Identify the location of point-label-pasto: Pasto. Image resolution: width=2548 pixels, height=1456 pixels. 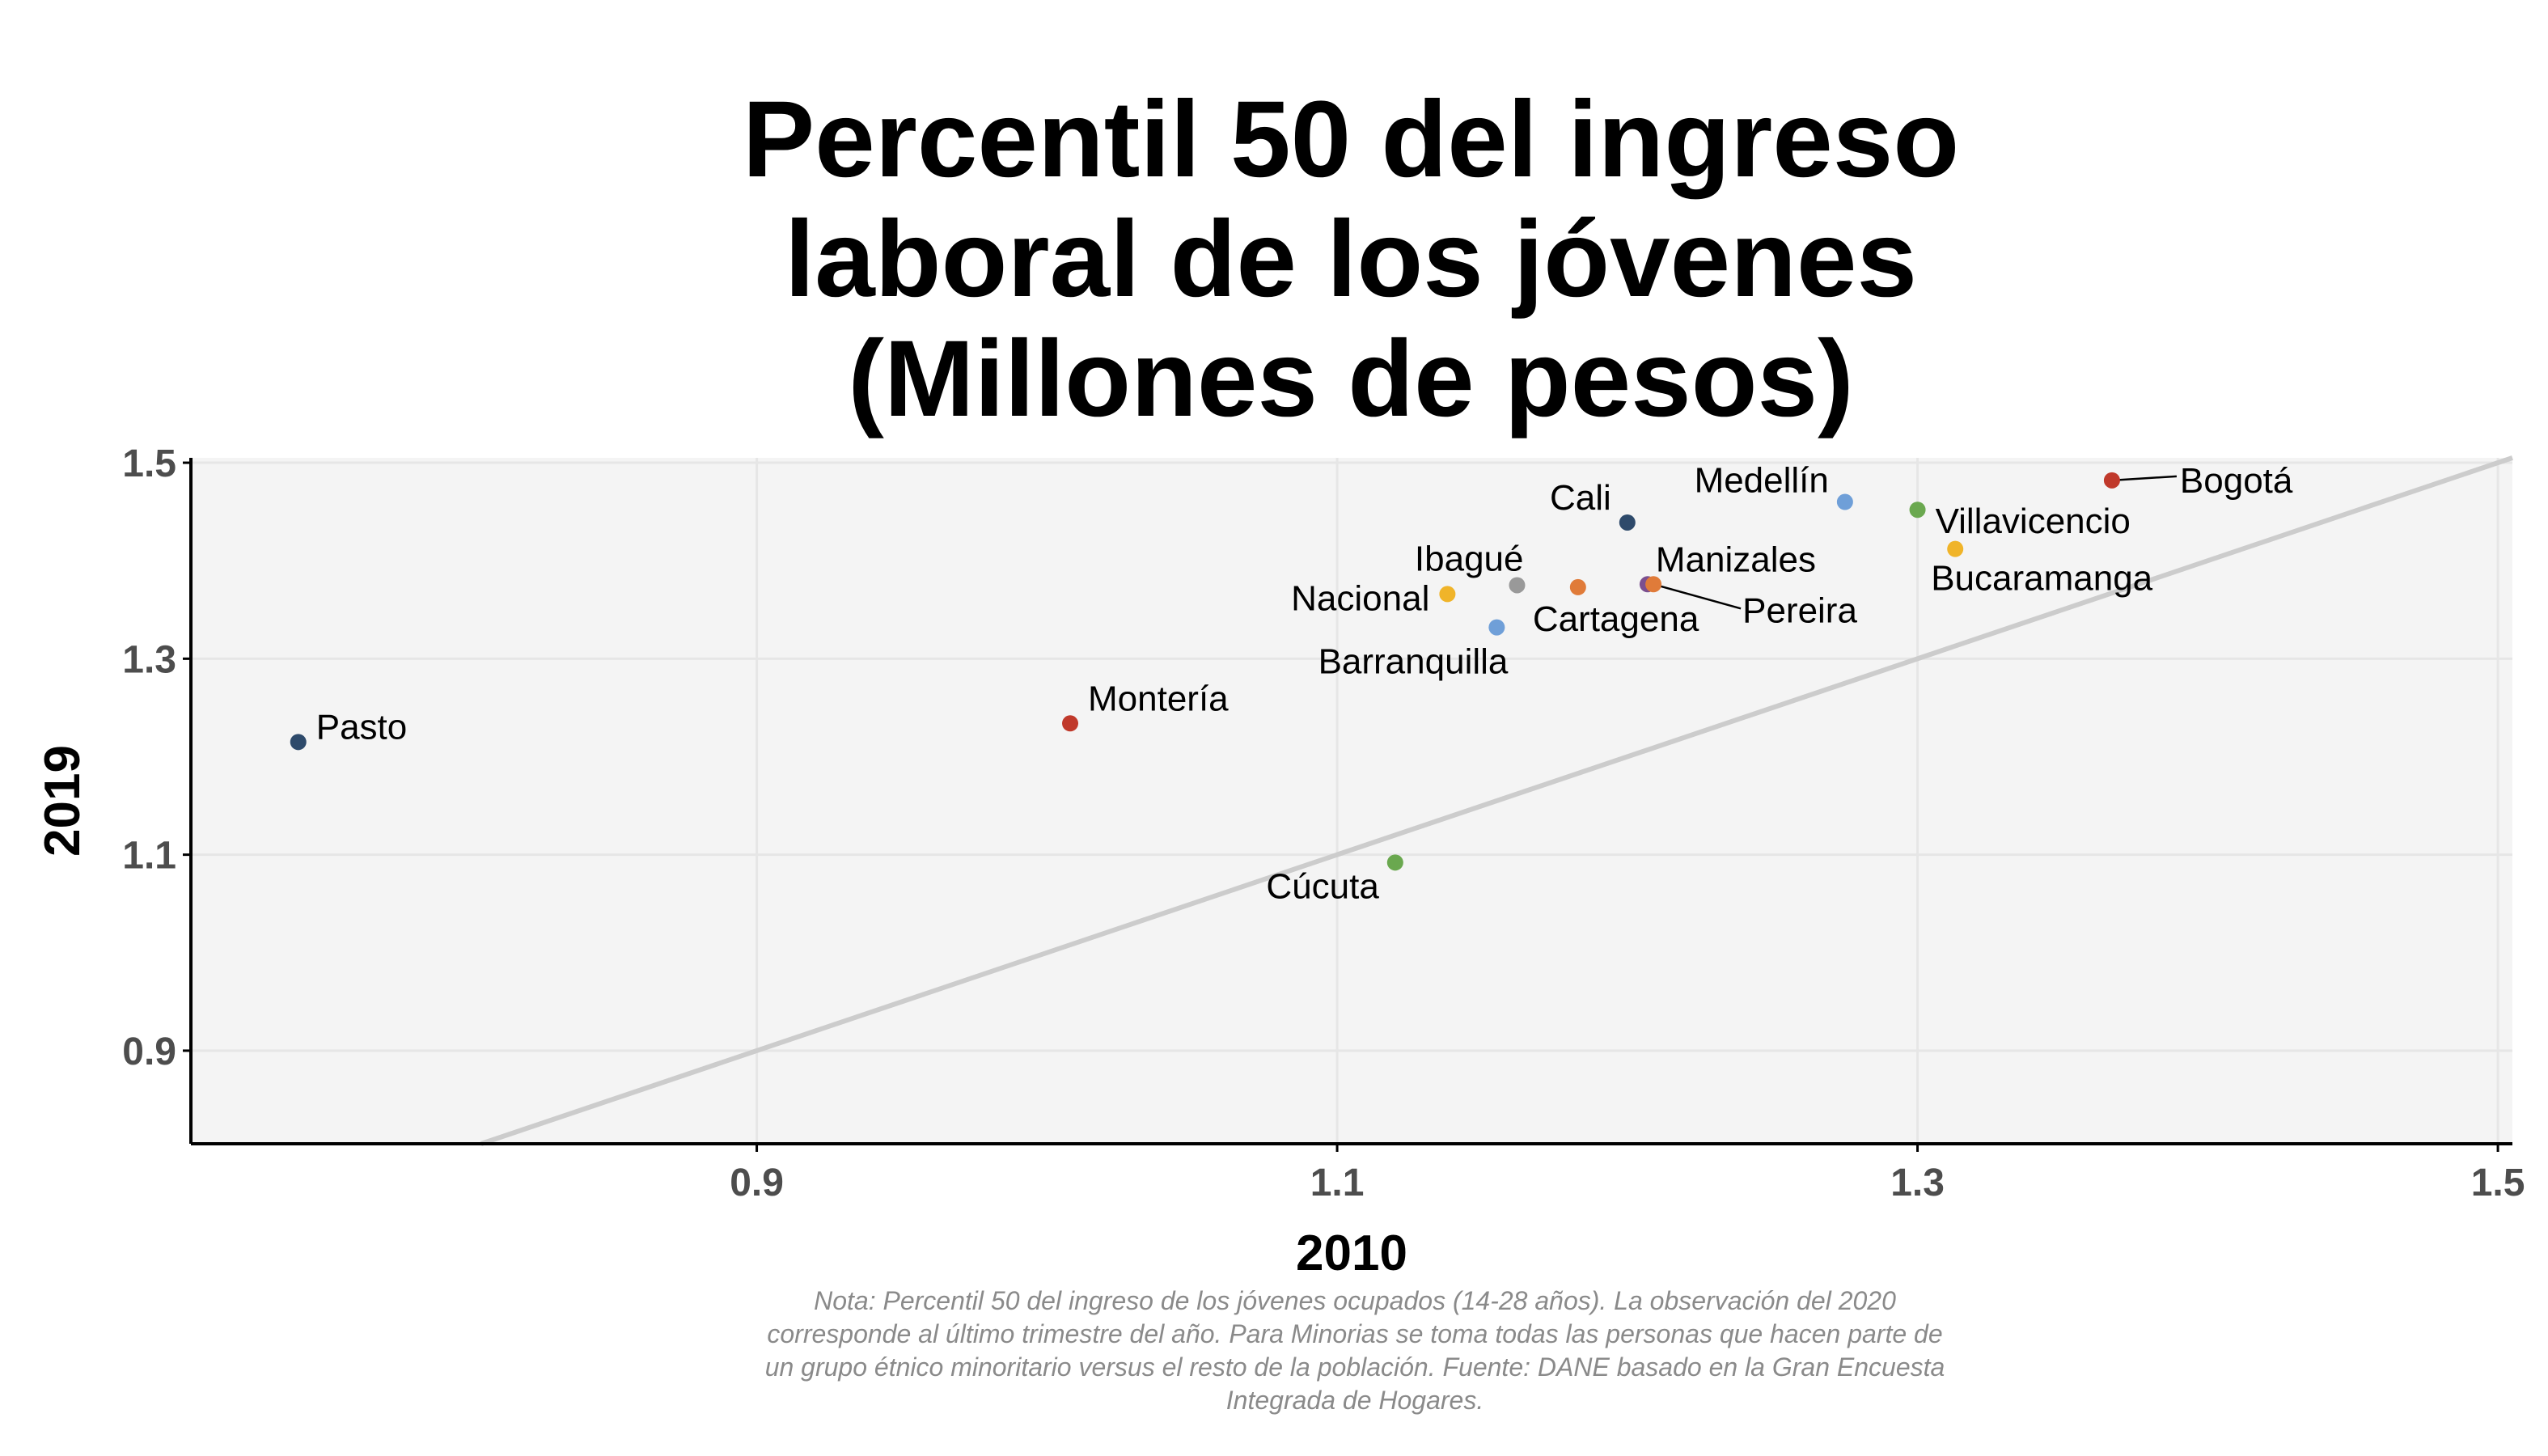
(362, 727).